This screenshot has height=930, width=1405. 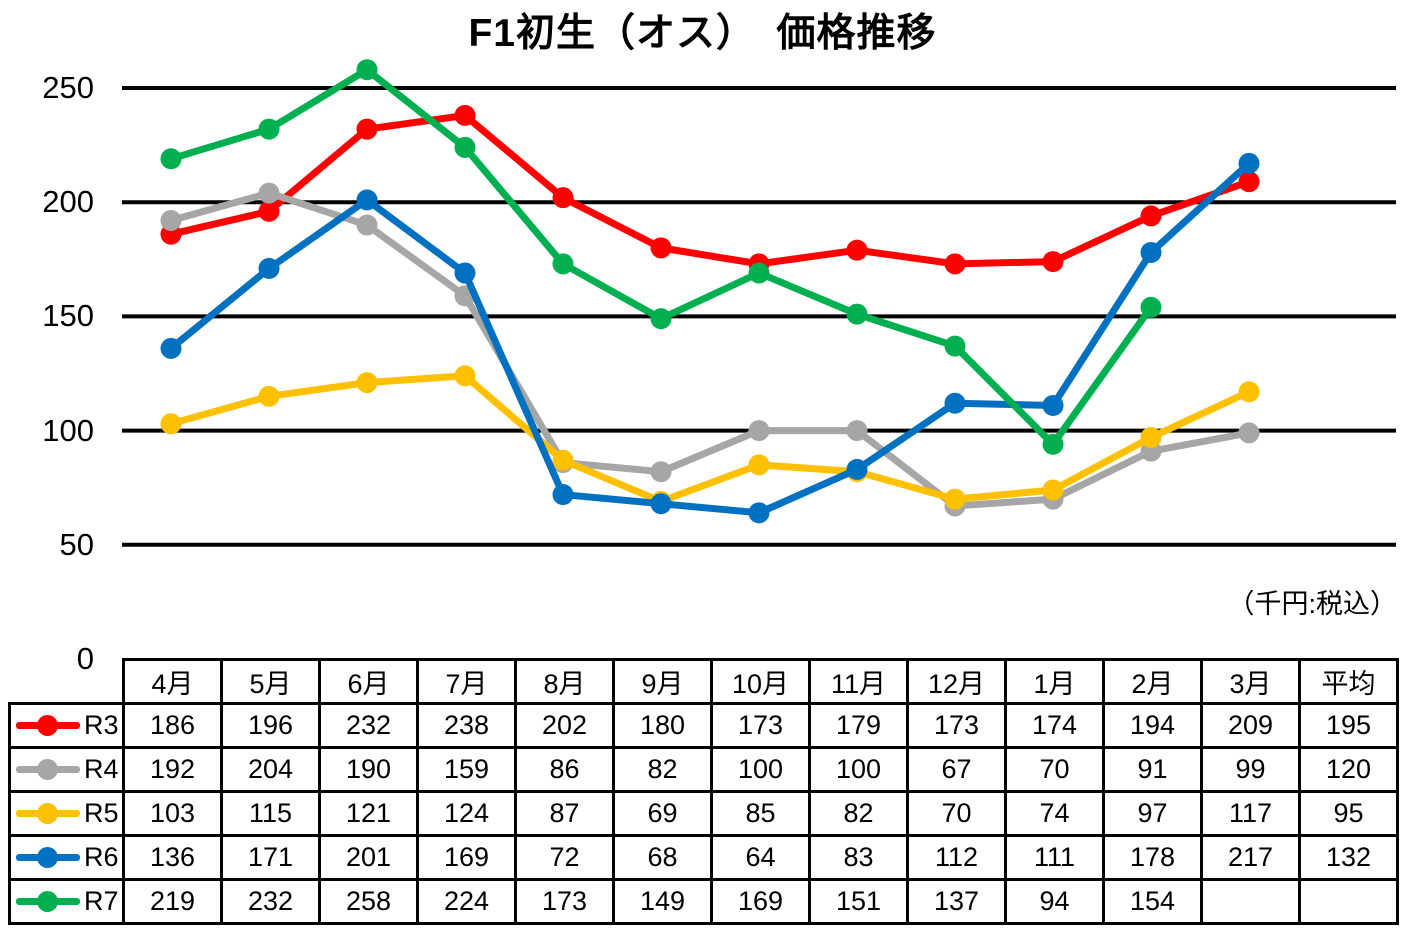 I want to click on legend-key-R4: R4, so click(x=67, y=769).